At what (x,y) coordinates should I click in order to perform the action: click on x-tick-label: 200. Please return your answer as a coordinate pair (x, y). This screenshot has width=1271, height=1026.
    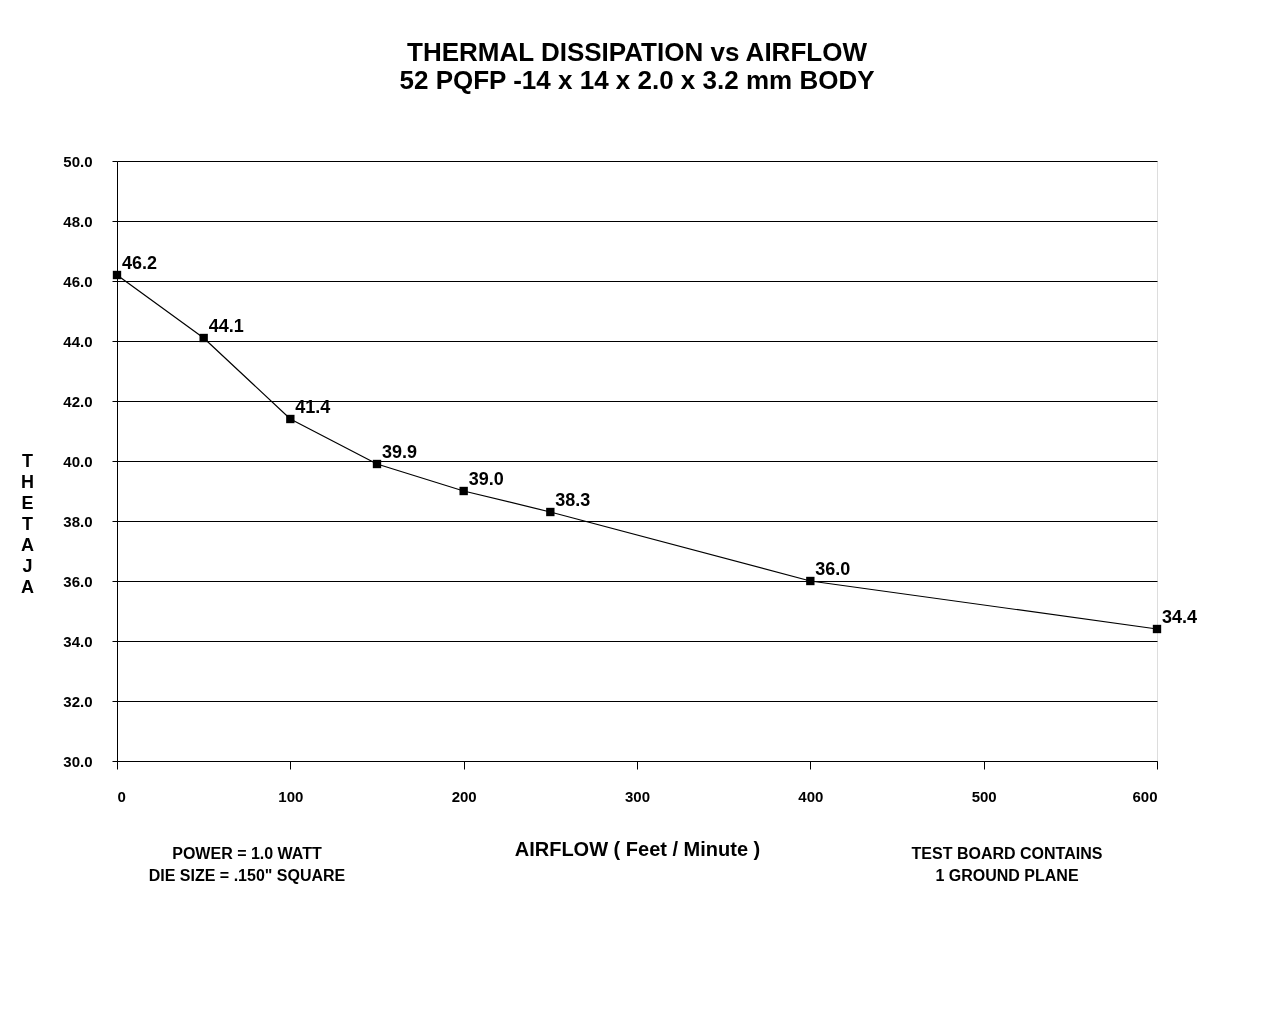
    Looking at the image, I should click on (464, 796).